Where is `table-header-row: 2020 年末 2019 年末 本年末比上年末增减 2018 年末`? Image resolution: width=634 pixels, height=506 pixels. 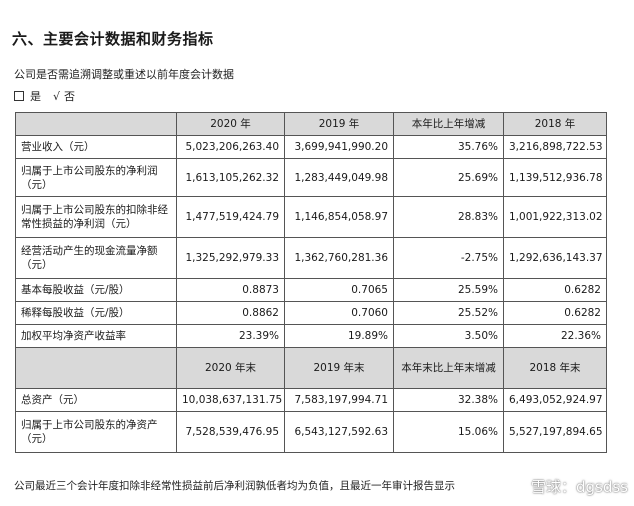
table-header-row: 2020 年末 2019 年末 本年末比上年末增减 2018 年末 is located at coordinates (311, 368).